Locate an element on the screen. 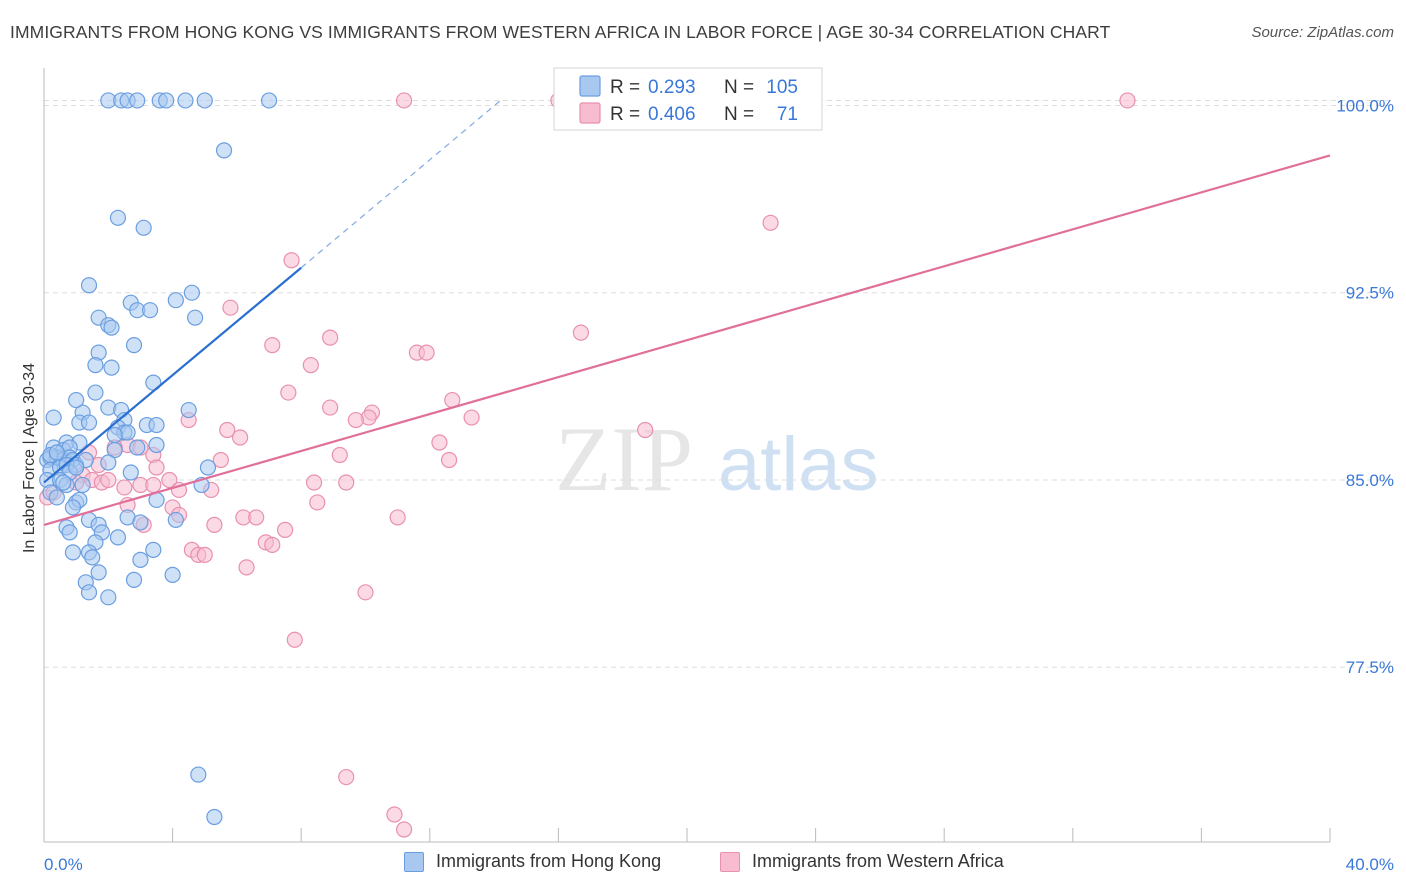  legend-n-label-2: N = is located at coordinates (739, 114).